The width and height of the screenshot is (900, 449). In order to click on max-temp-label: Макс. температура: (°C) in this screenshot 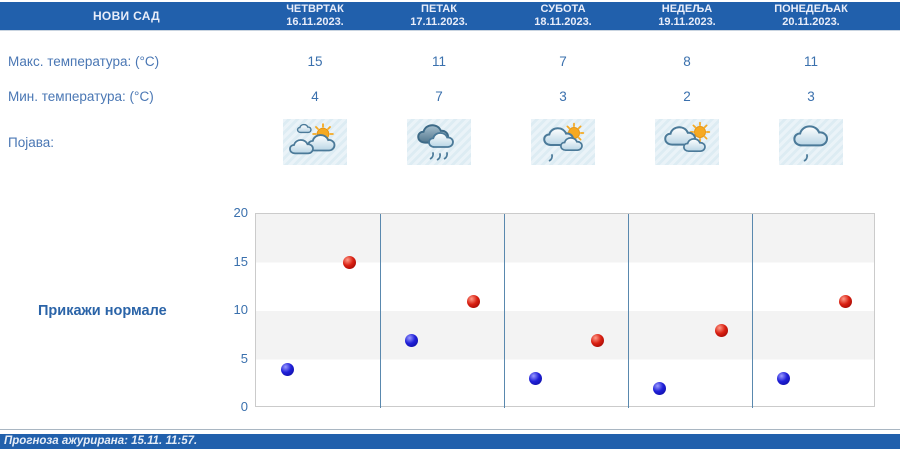, I will do `click(84, 61)`.